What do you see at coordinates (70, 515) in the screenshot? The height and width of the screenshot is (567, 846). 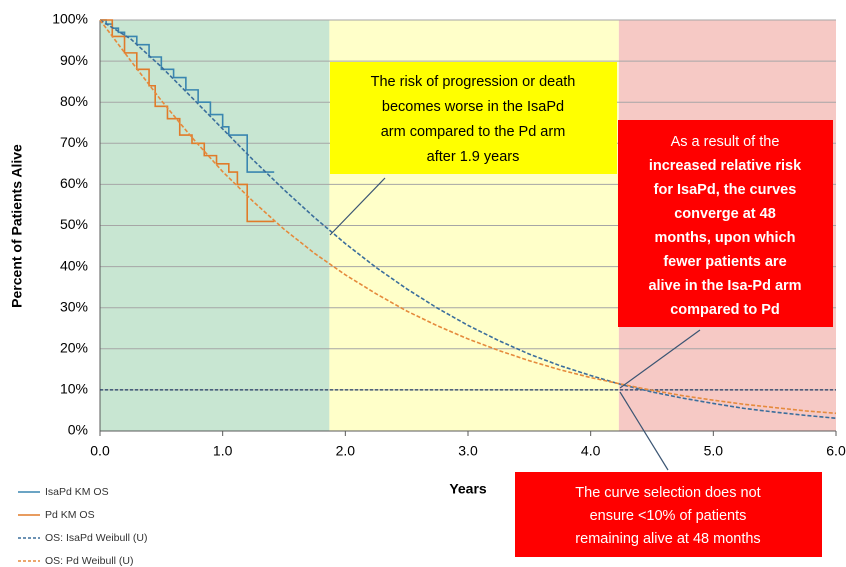 I see `legend-label: Pd KM OS` at bounding box center [70, 515].